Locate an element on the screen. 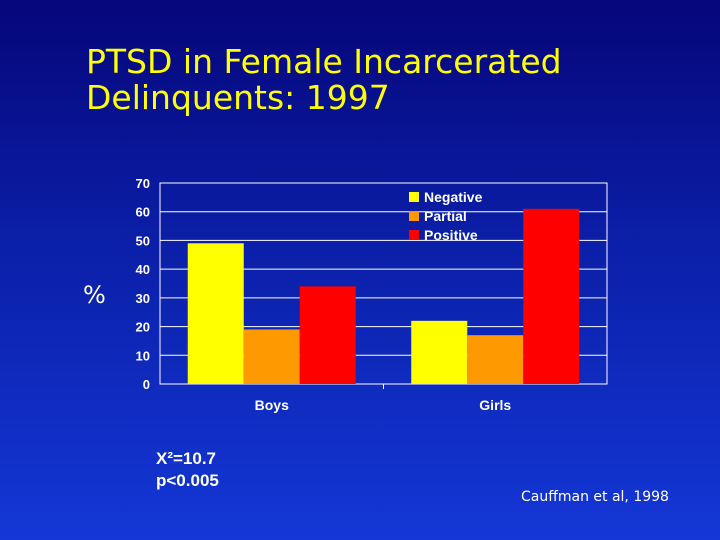 The width and height of the screenshot is (720, 540). y-tick-label: 20 is located at coordinates (143, 327).